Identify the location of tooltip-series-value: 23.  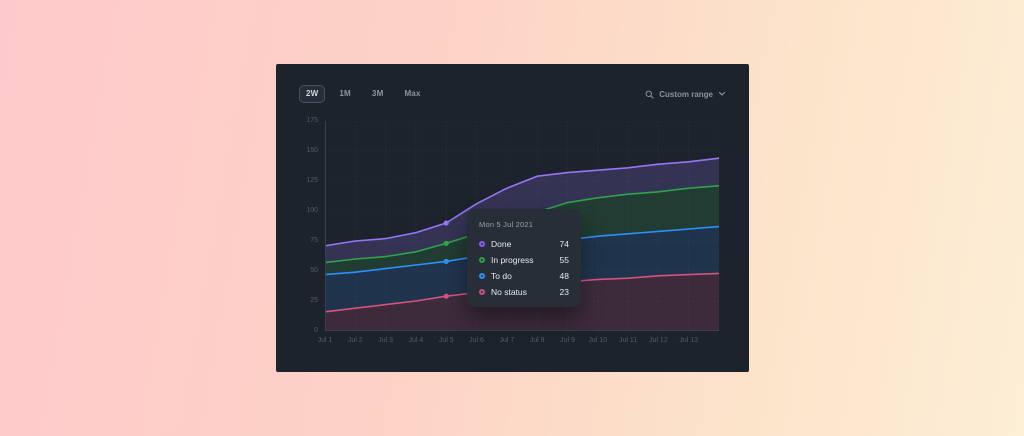
(564, 292).